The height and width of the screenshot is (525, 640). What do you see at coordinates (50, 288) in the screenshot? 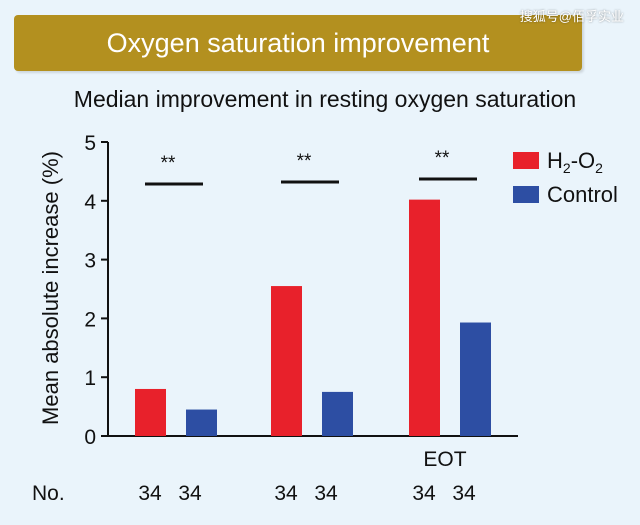
I see `y-axis-label: Mean absolute increase (%)` at bounding box center [50, 288].